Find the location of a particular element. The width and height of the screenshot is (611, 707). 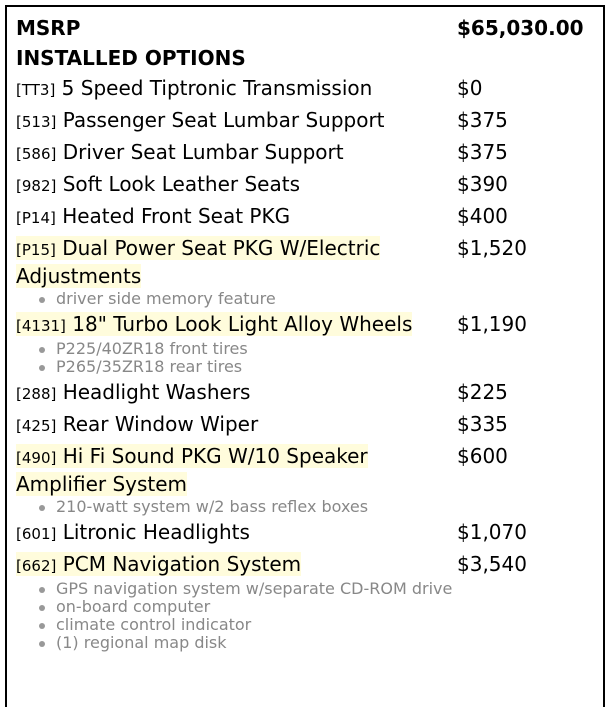

option-row: [TT3] 5 Speed Tiptronic Transmission $0 is located at coordinates (311, 89).